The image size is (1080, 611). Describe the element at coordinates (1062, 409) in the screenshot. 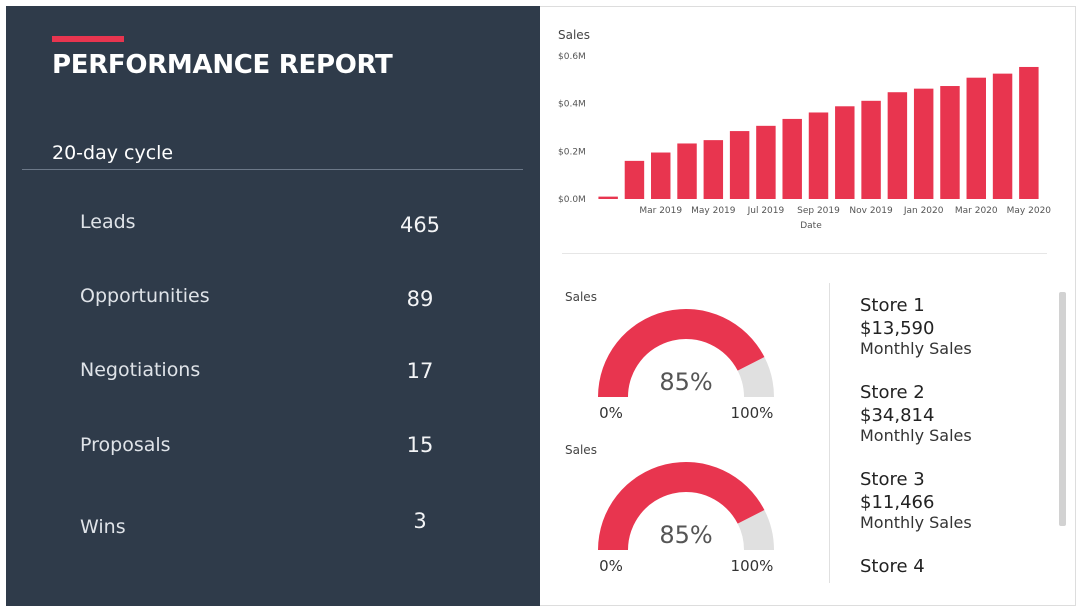

I see `scrollbar` at that location.